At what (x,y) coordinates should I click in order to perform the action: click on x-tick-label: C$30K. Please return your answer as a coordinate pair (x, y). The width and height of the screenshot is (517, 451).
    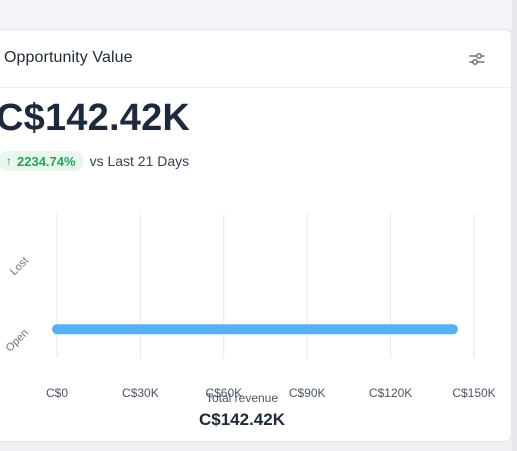
    Looking at the image, I should click on (140, 393).